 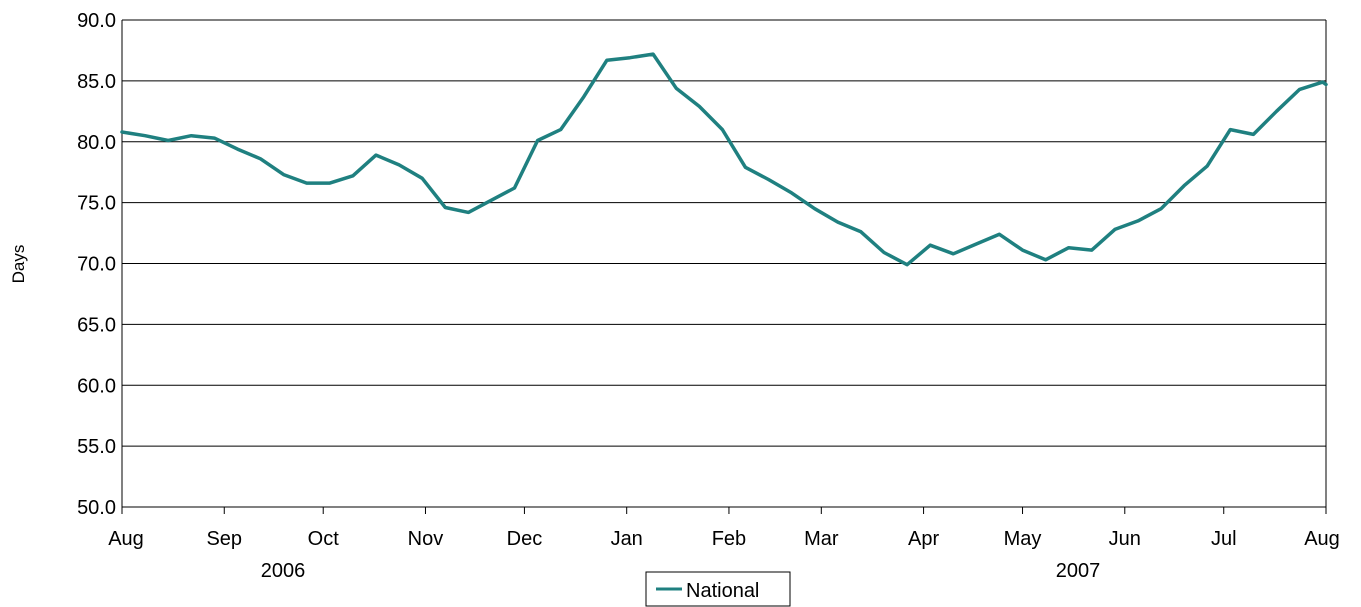 What do you see at coordinates (96, 82) in the screenshot?
I see `y-tick-label: 85.0` at bounding box center [96, 82].